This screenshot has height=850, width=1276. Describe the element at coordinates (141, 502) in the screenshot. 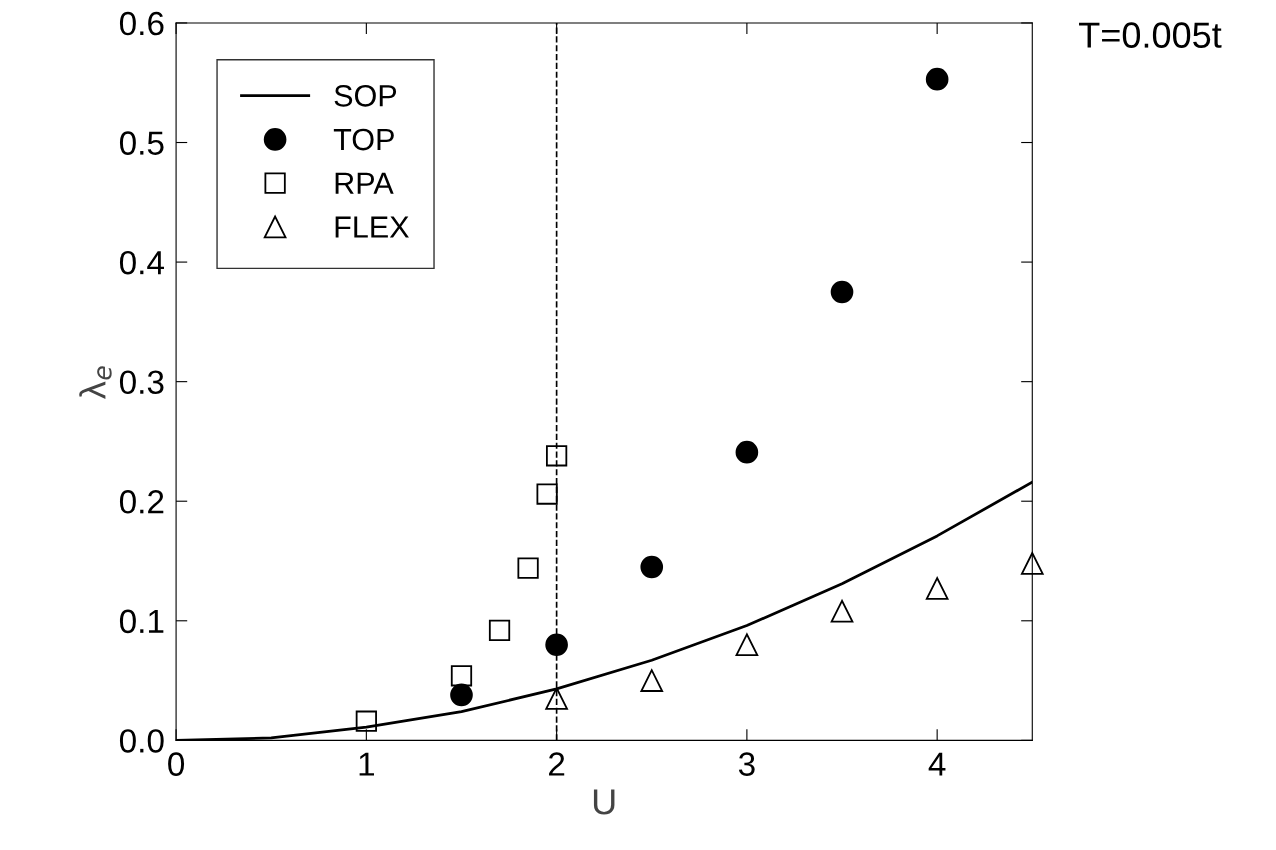

I see `y-tick-label: 0.2` at that location.